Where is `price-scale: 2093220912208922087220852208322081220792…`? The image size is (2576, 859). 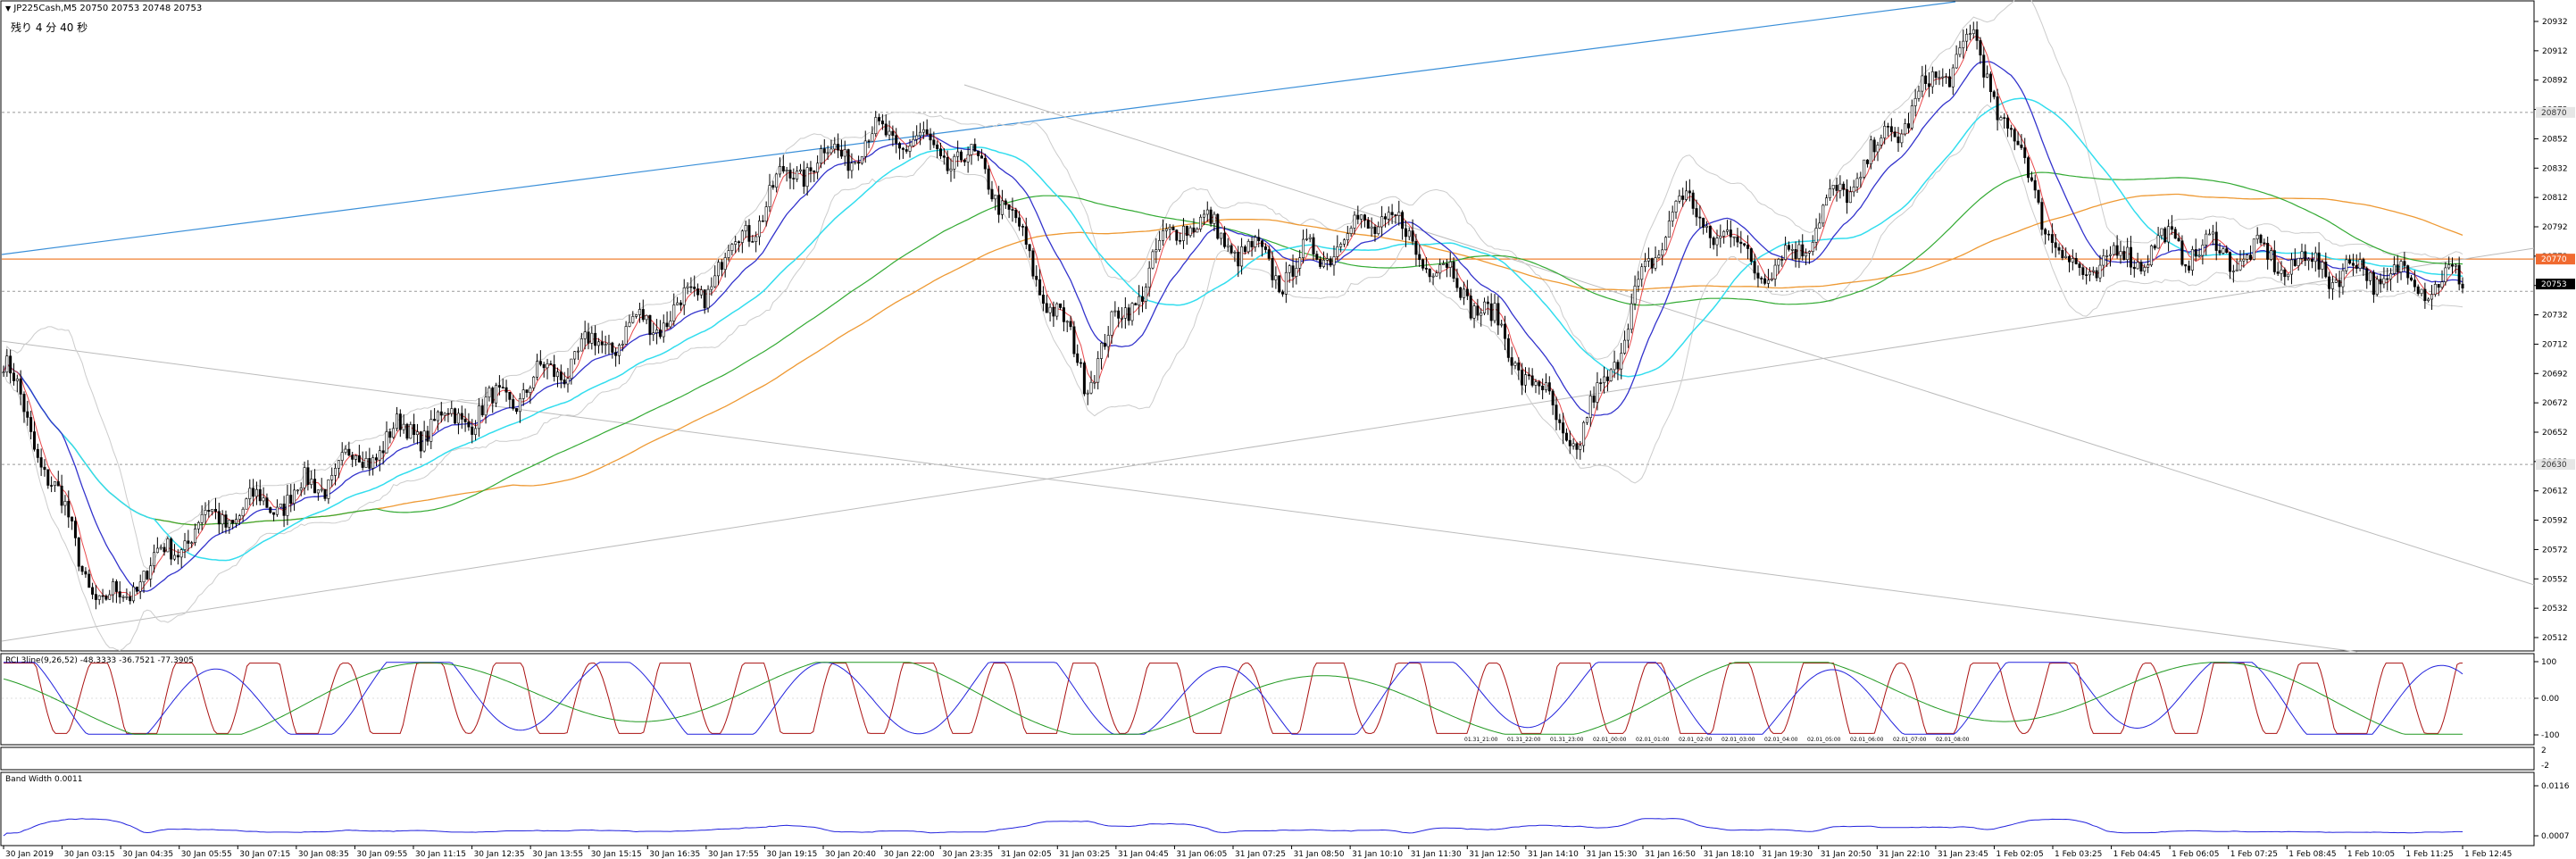
price-scale: 2093220912208922087220852208322081220792… is located at coordinates (2554, 330).